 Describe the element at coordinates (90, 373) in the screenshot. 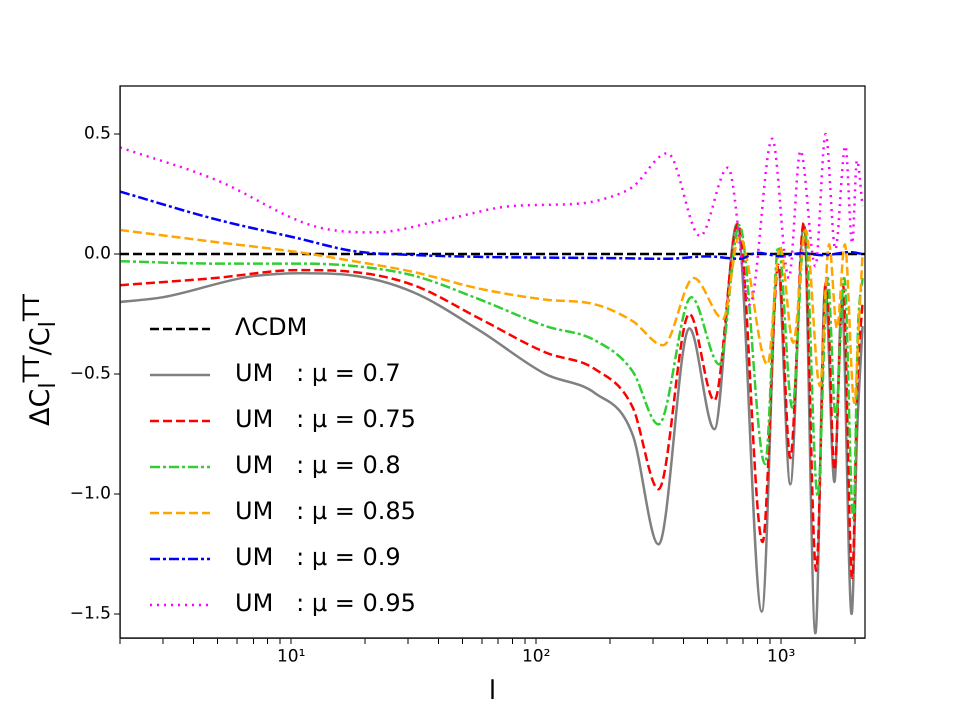

I see `y-tick-label: −0.5` at that location.